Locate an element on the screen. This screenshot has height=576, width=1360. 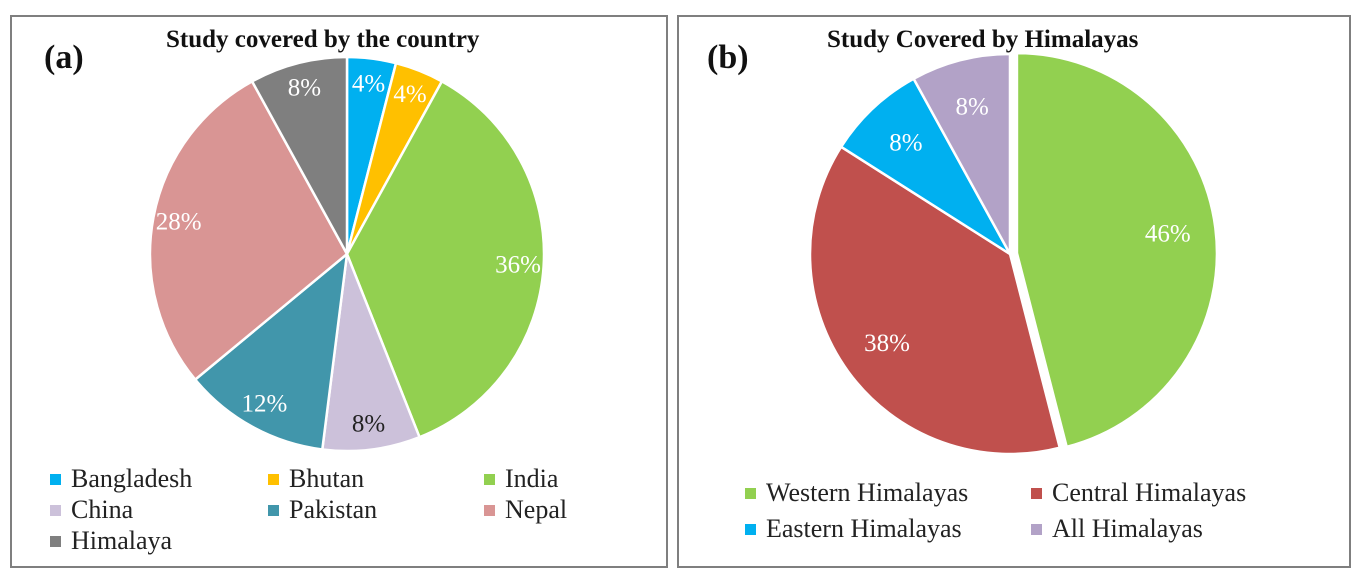
slice-label-himalaya: 8% is located at coordinates (304, 87).